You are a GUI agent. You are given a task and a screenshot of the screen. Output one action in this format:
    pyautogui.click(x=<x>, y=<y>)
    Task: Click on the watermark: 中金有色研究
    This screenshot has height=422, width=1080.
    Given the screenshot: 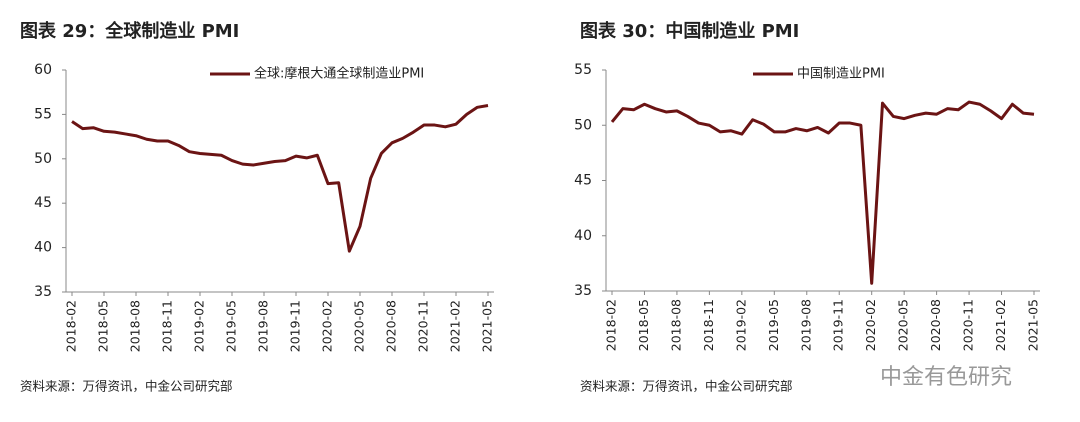 What is the action you would take?
    pyautogui.click(x=946, y=377)
    